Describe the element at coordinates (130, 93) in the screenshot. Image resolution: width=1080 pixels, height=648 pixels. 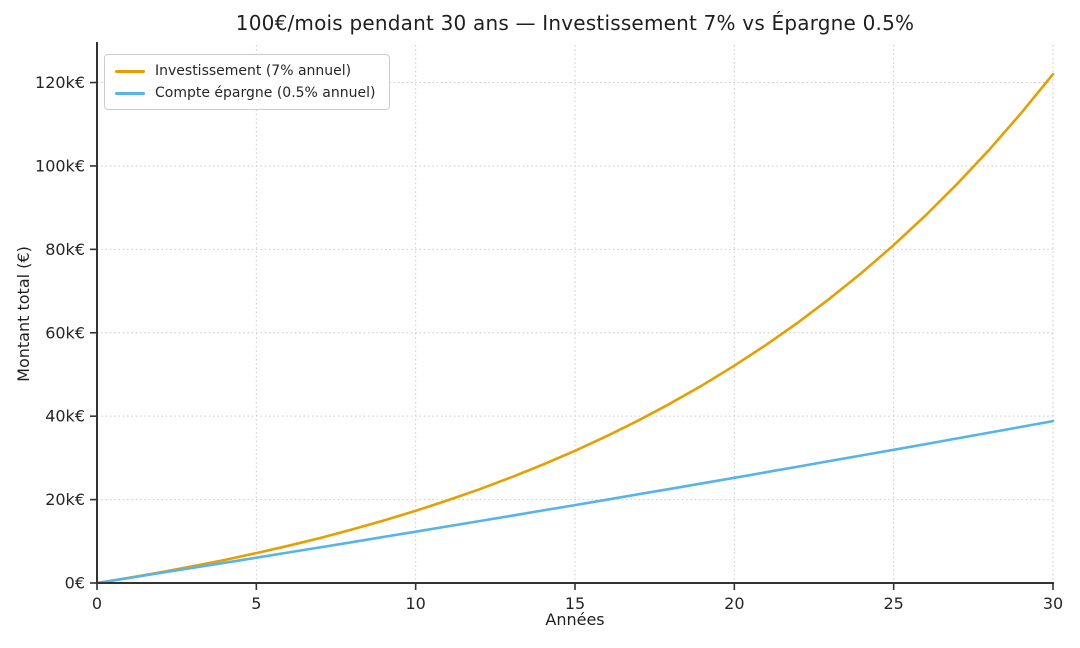
I see `legend-line-epargne-swatch` at that location.